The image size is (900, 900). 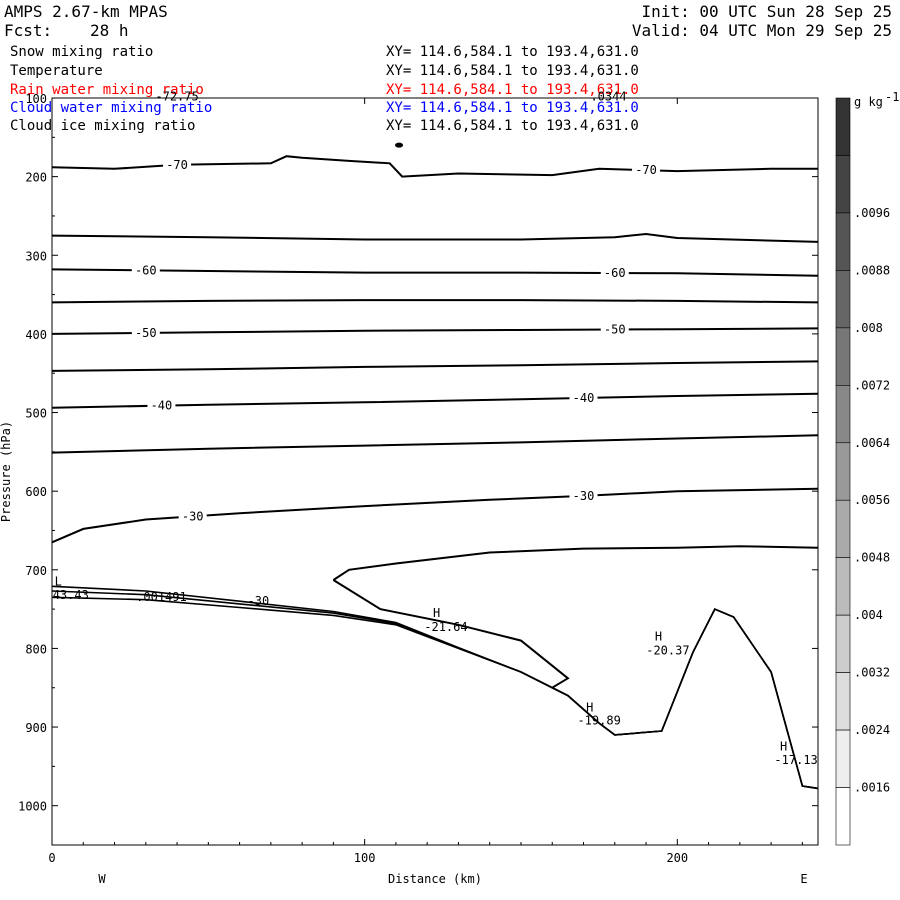 What do you see at coordinates (512, 126) in the screenshot?
I see `field-xy-cloud-ice: XY= 114.6,584.1 to 193.4,631.0` at bounding box center [512, 126].